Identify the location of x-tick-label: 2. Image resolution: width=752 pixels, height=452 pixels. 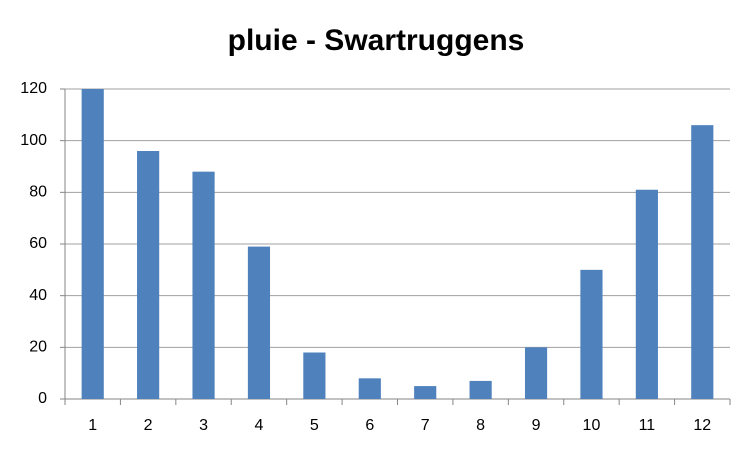
(148, 425).